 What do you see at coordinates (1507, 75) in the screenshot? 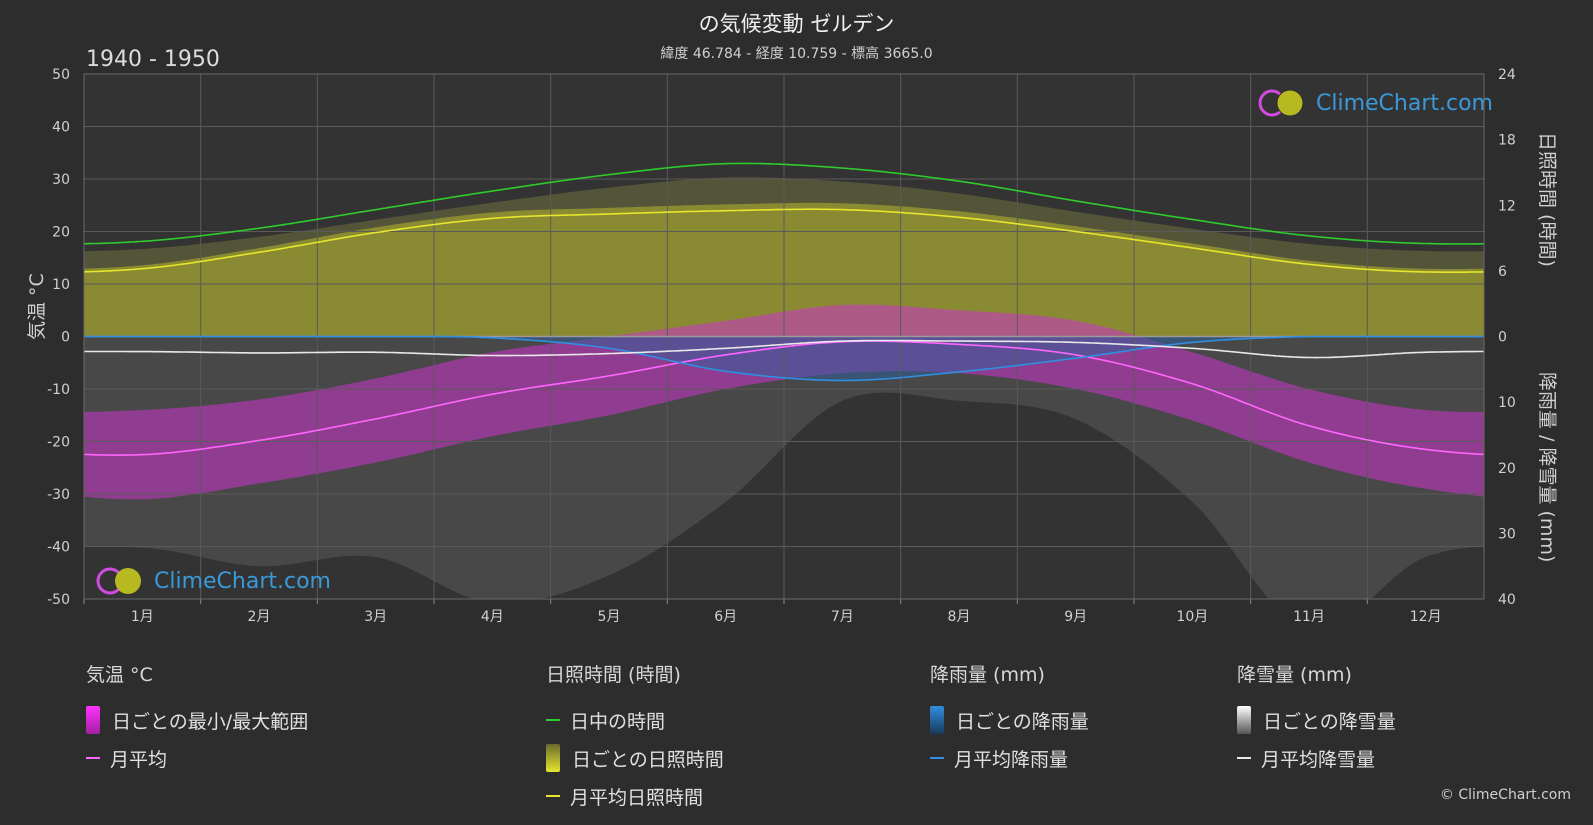
I see `sunshine-tick-label: 24` at bounding box center [1507, 75].